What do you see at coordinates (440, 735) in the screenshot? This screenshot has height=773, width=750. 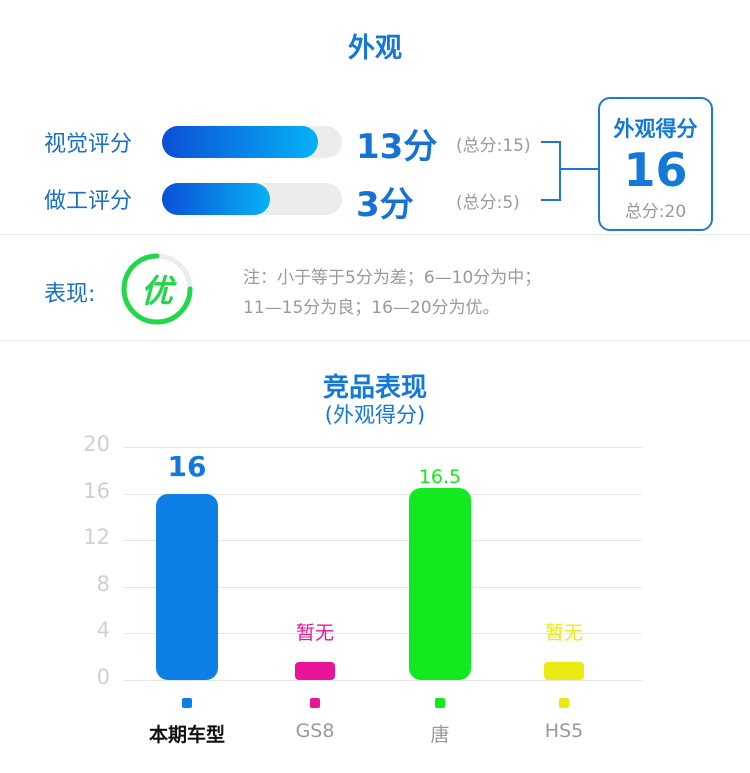 I see `x-category-label: 唐` at bounding box center [440, 735].